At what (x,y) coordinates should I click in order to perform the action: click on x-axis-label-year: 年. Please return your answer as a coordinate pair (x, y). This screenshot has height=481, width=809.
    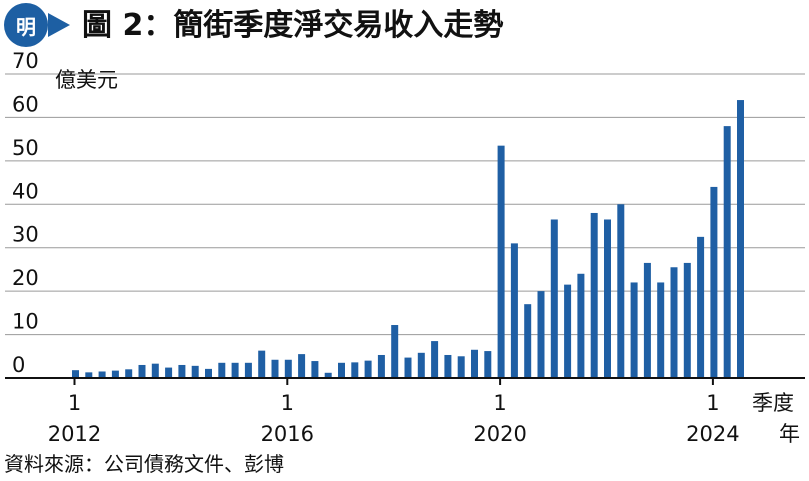
    Looking at the image, I should click on (789, 434).